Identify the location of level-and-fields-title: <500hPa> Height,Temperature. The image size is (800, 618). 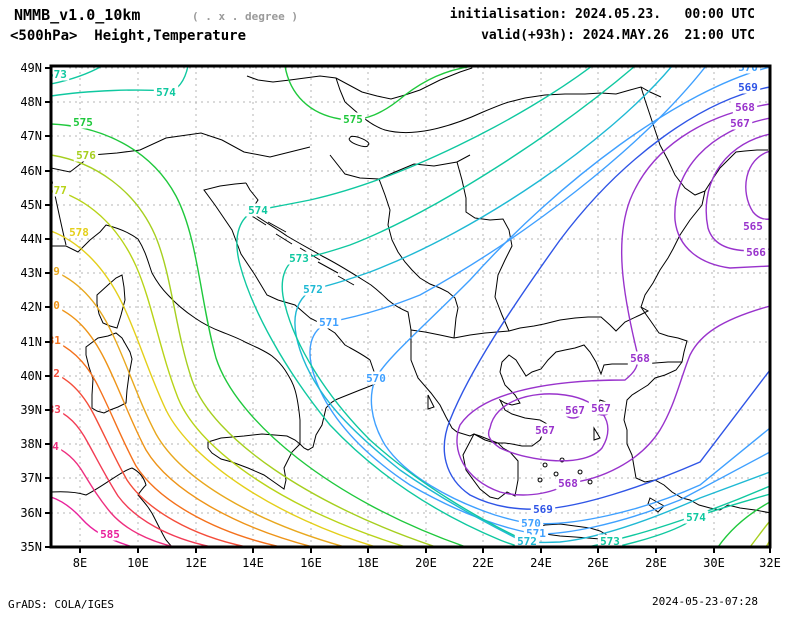
(128, 36).